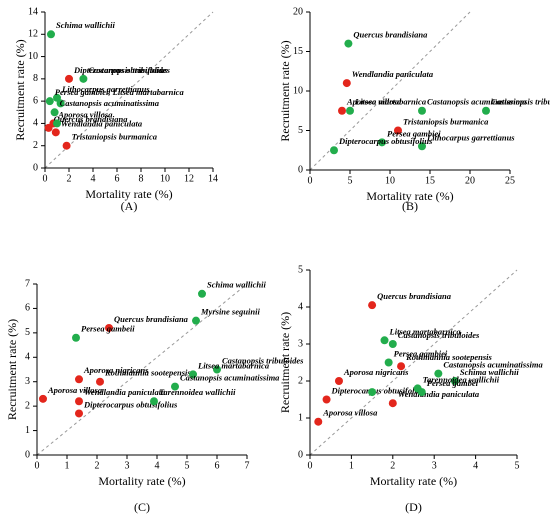 This screenshot has width=550, height=520. Describe the element at coordinates (33, 11) in the screenshot. I see `y-tick-label: 14` at that location.